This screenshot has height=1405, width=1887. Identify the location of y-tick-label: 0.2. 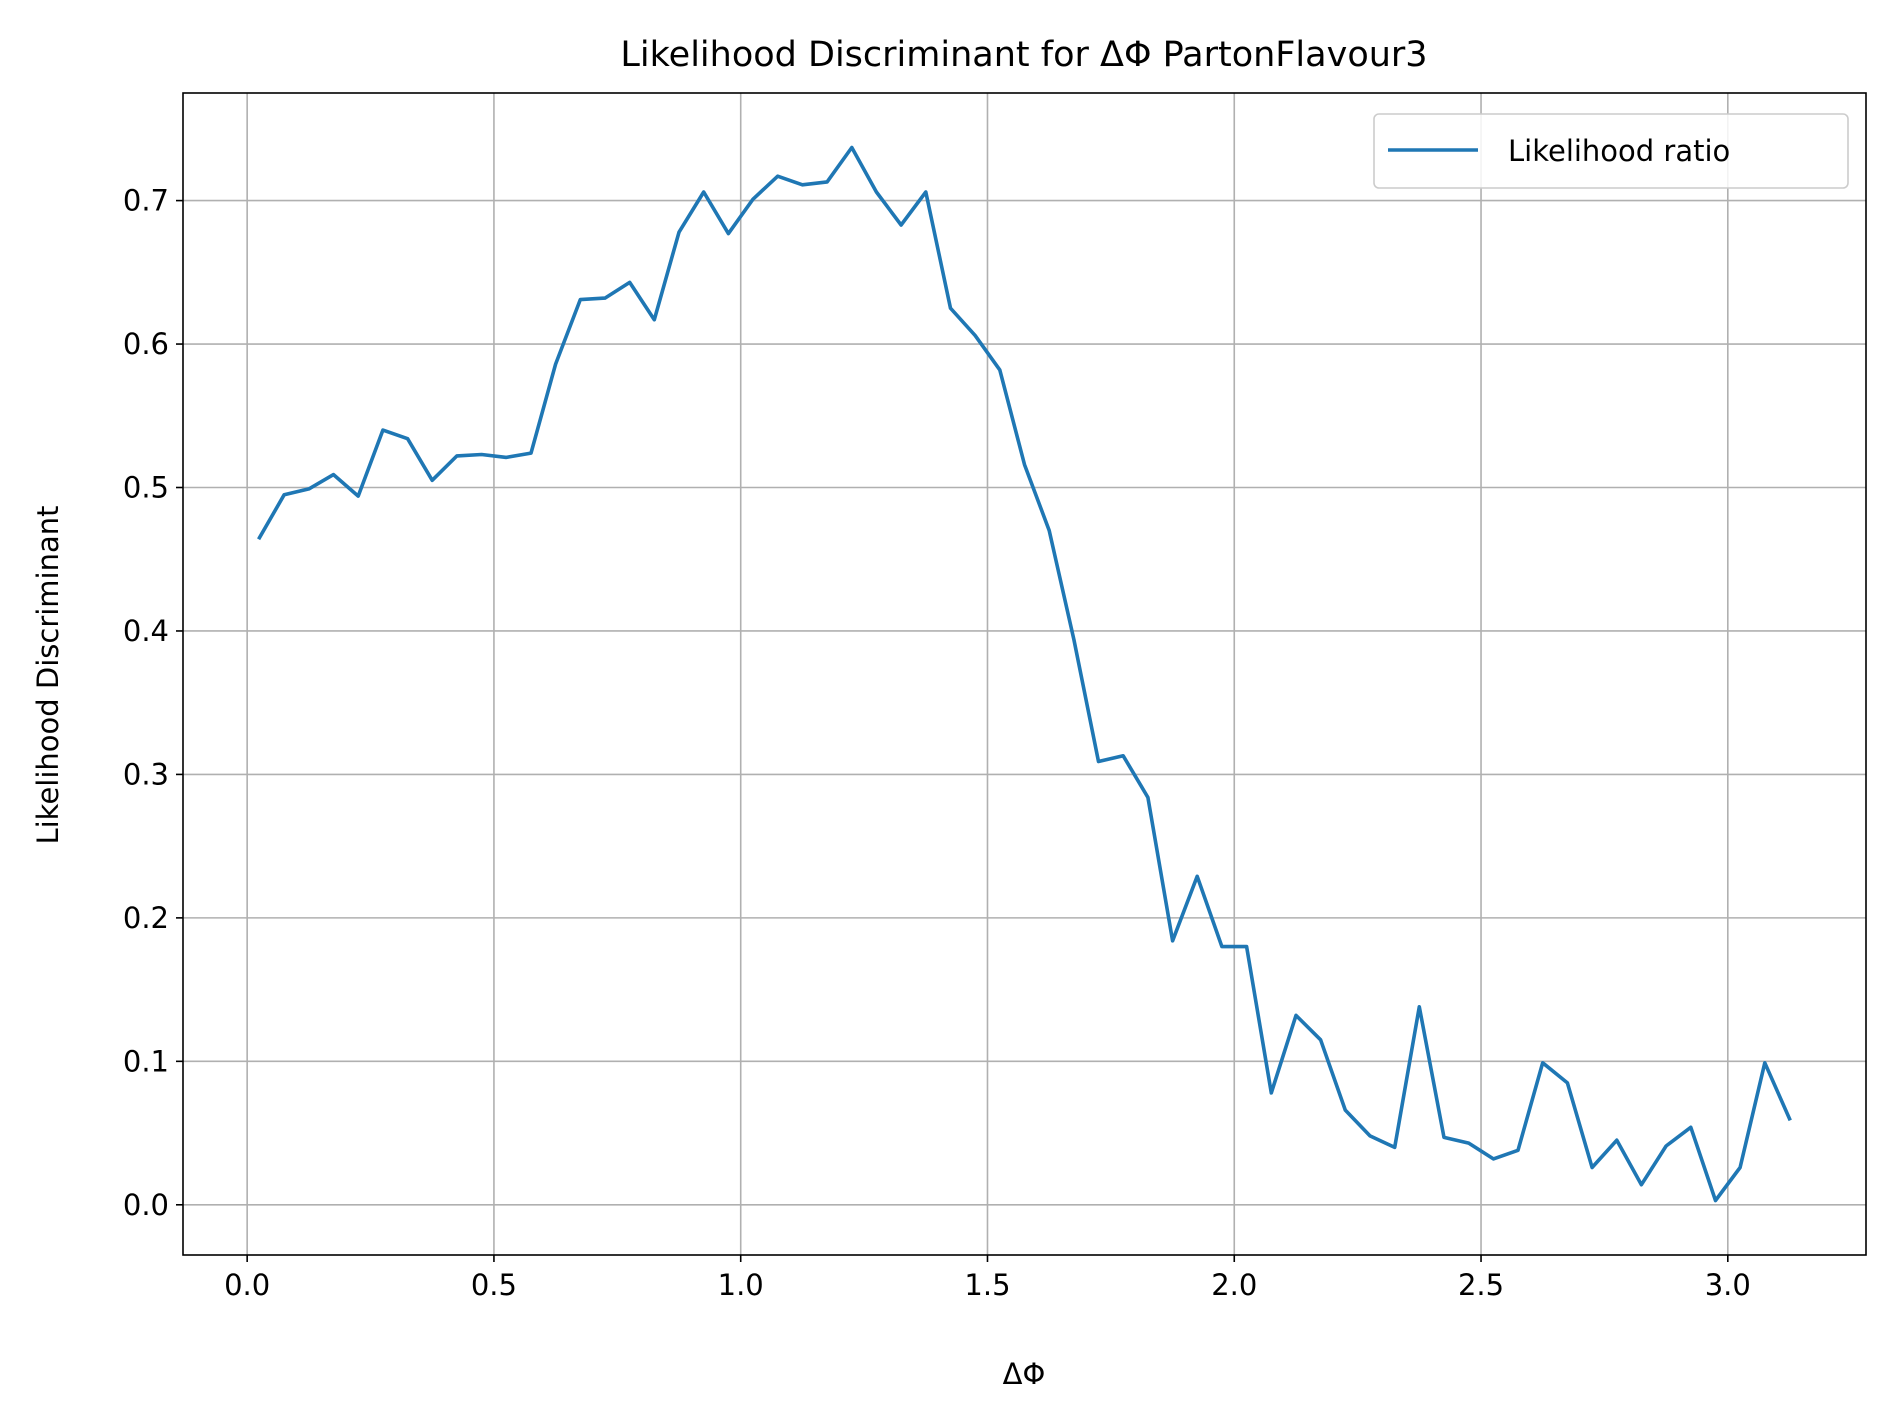
(146, 918).